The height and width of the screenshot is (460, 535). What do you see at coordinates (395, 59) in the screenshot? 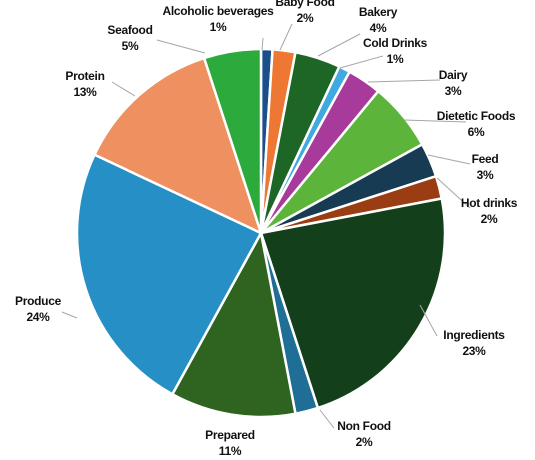
I see `slice-percent-cold-drinks: 1%` at bounding box center [395, 59].